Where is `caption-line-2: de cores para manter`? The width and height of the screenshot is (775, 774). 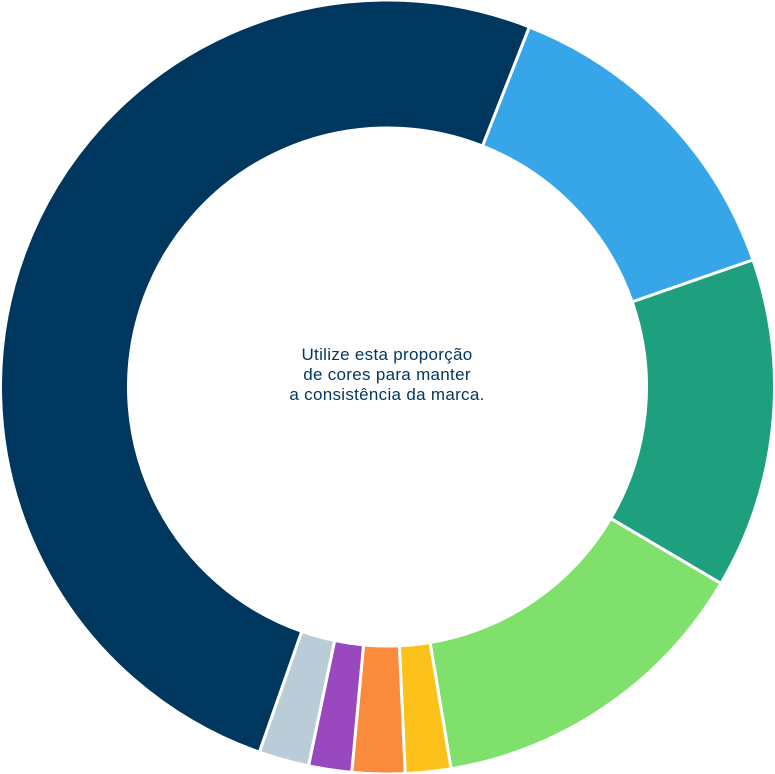
caption-line-2: de cores para manter is located at coordinates (387, 374).